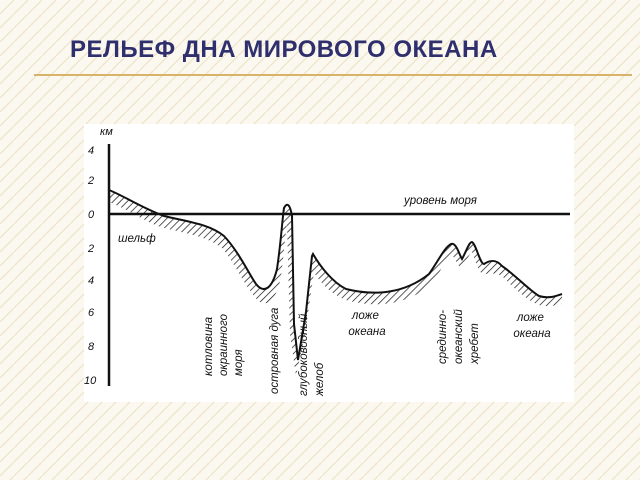  I want to click on ridge-label-line: хребет, so click(475, 344).